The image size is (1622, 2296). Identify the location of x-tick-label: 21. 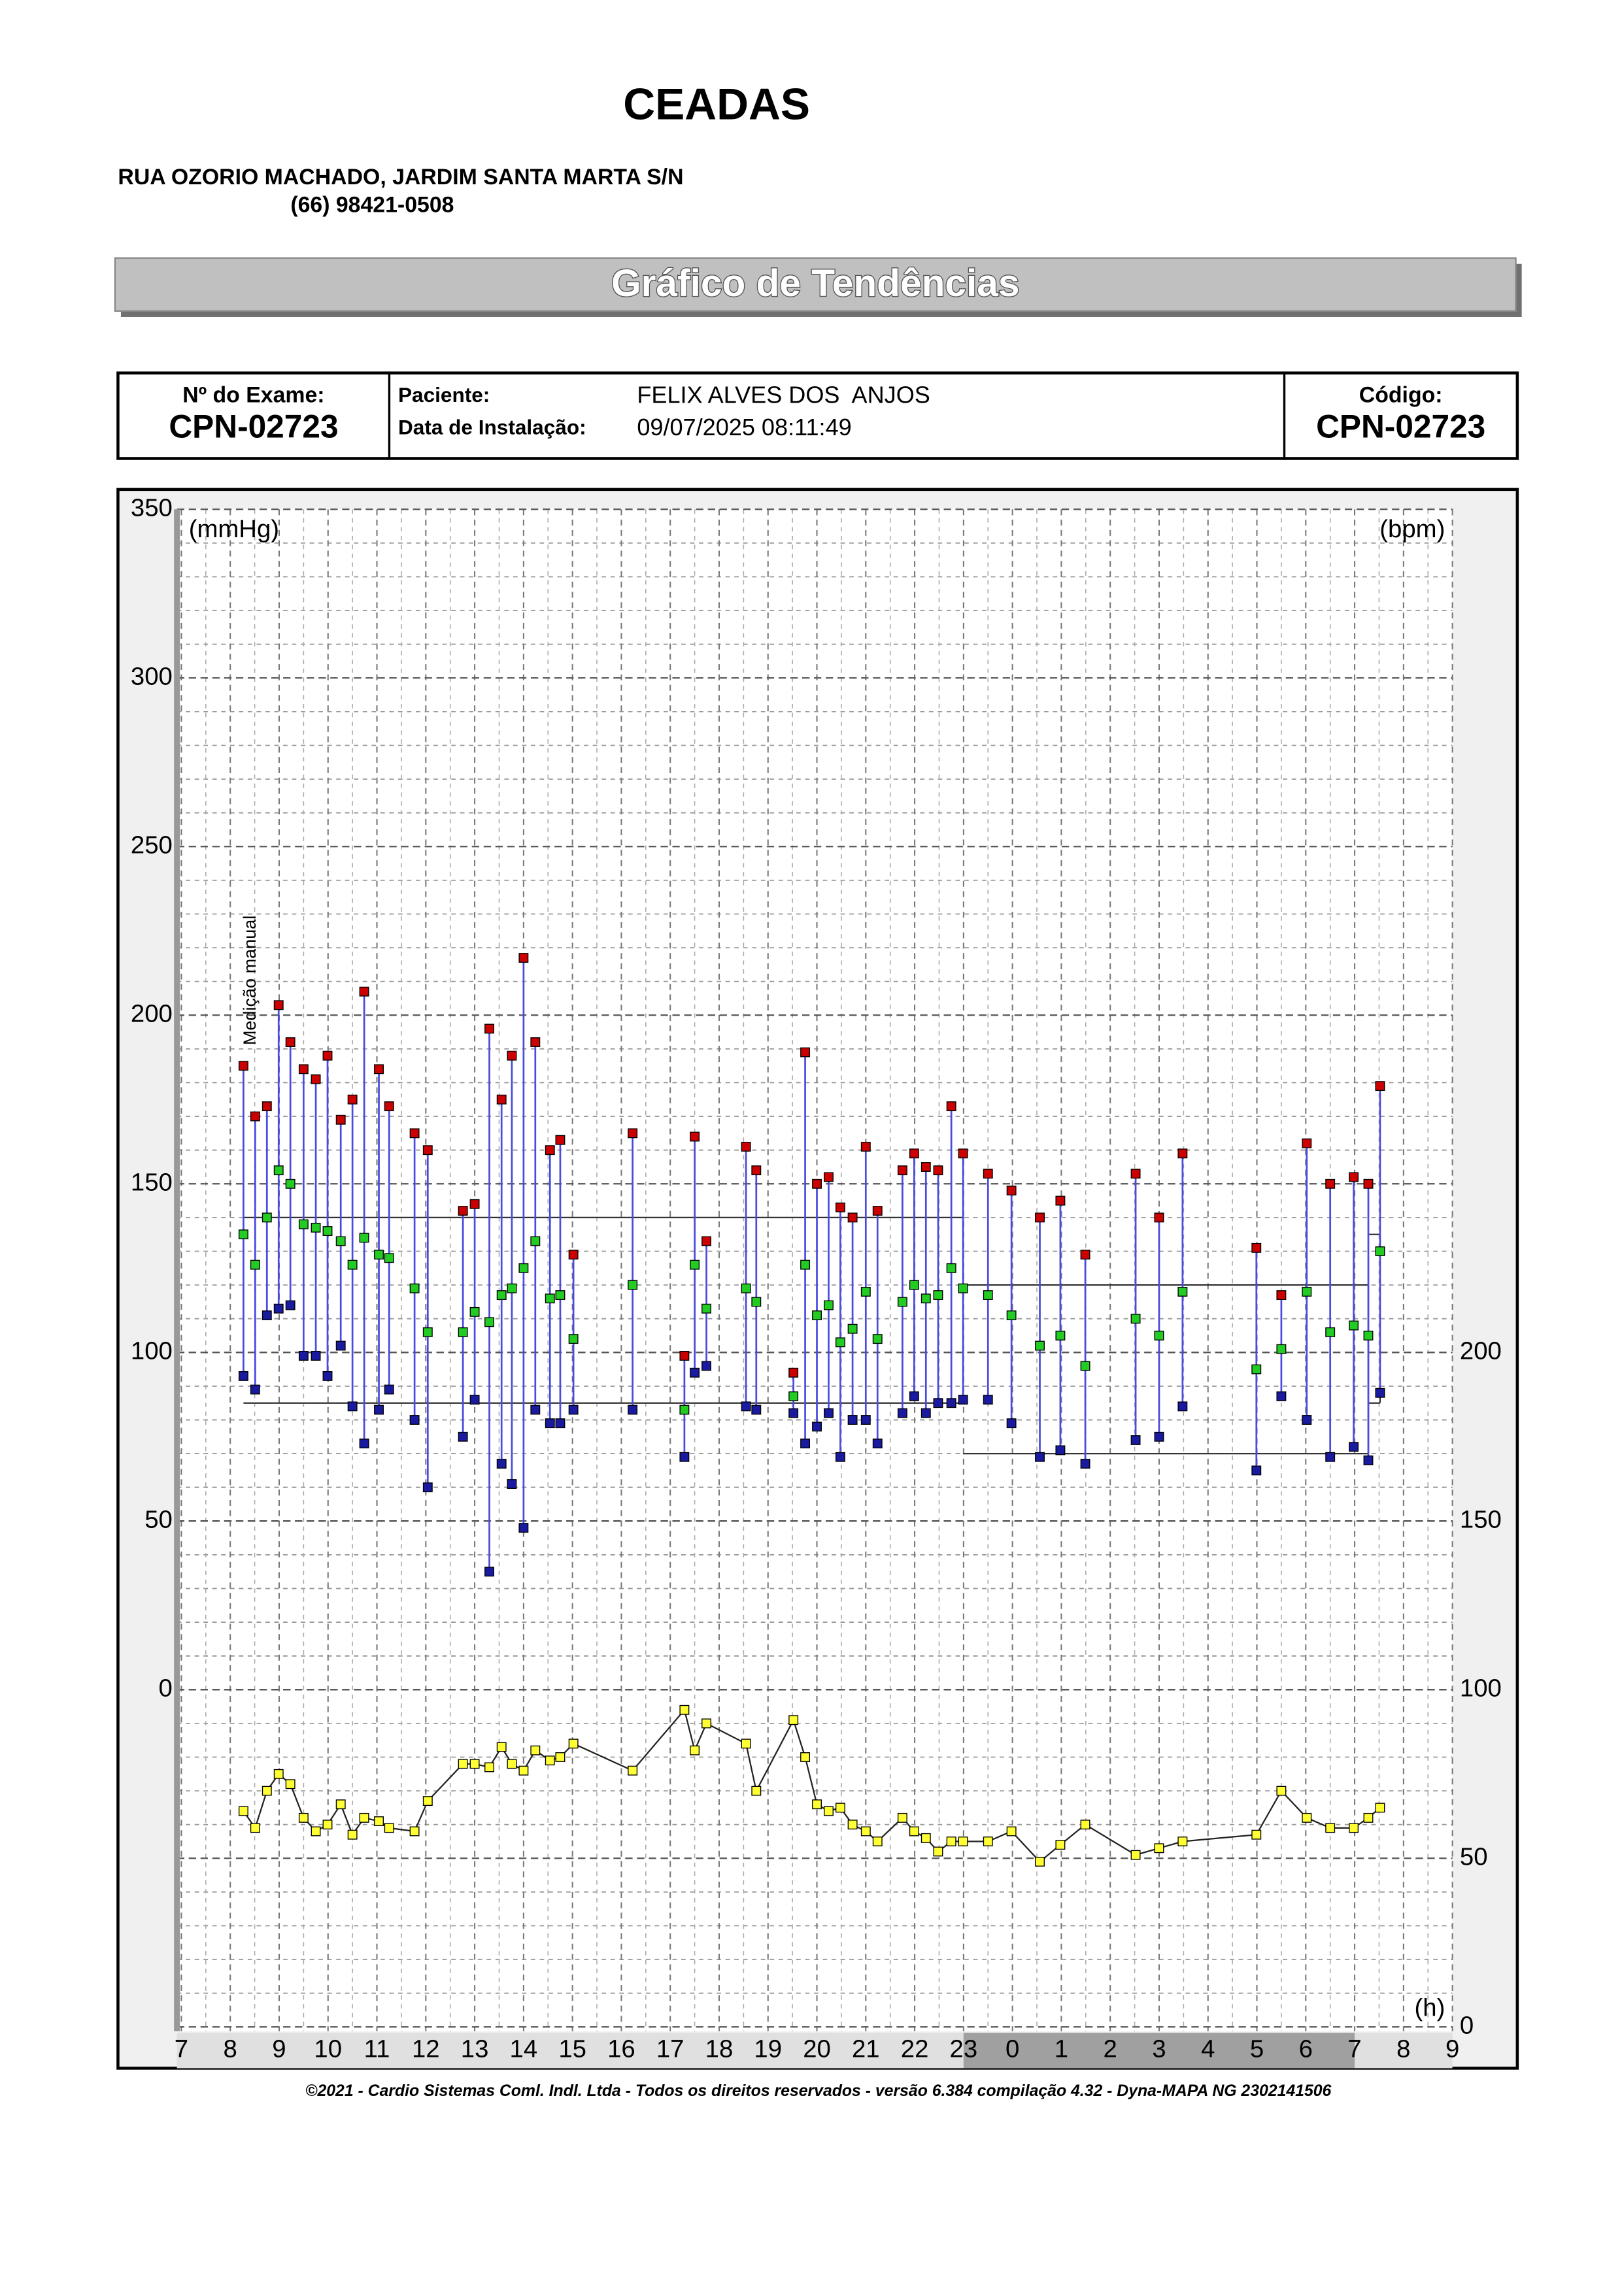
(866, 2049).